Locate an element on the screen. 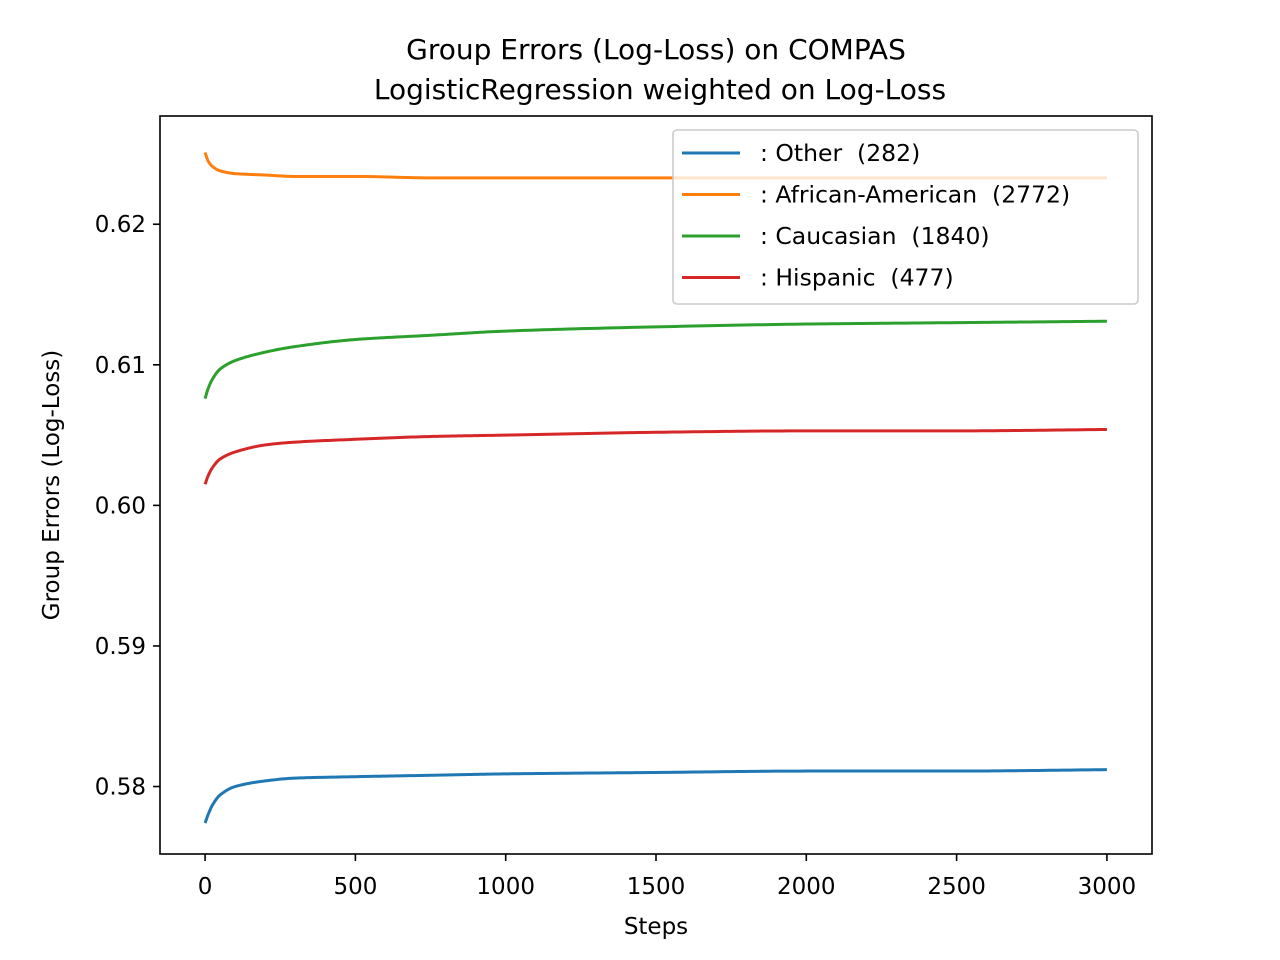 This screenshot has width=1280, height=960. y-axis-ticks: 0.58 0.59 0.60 0.61 0.62 is located at coordinates (127, 506).